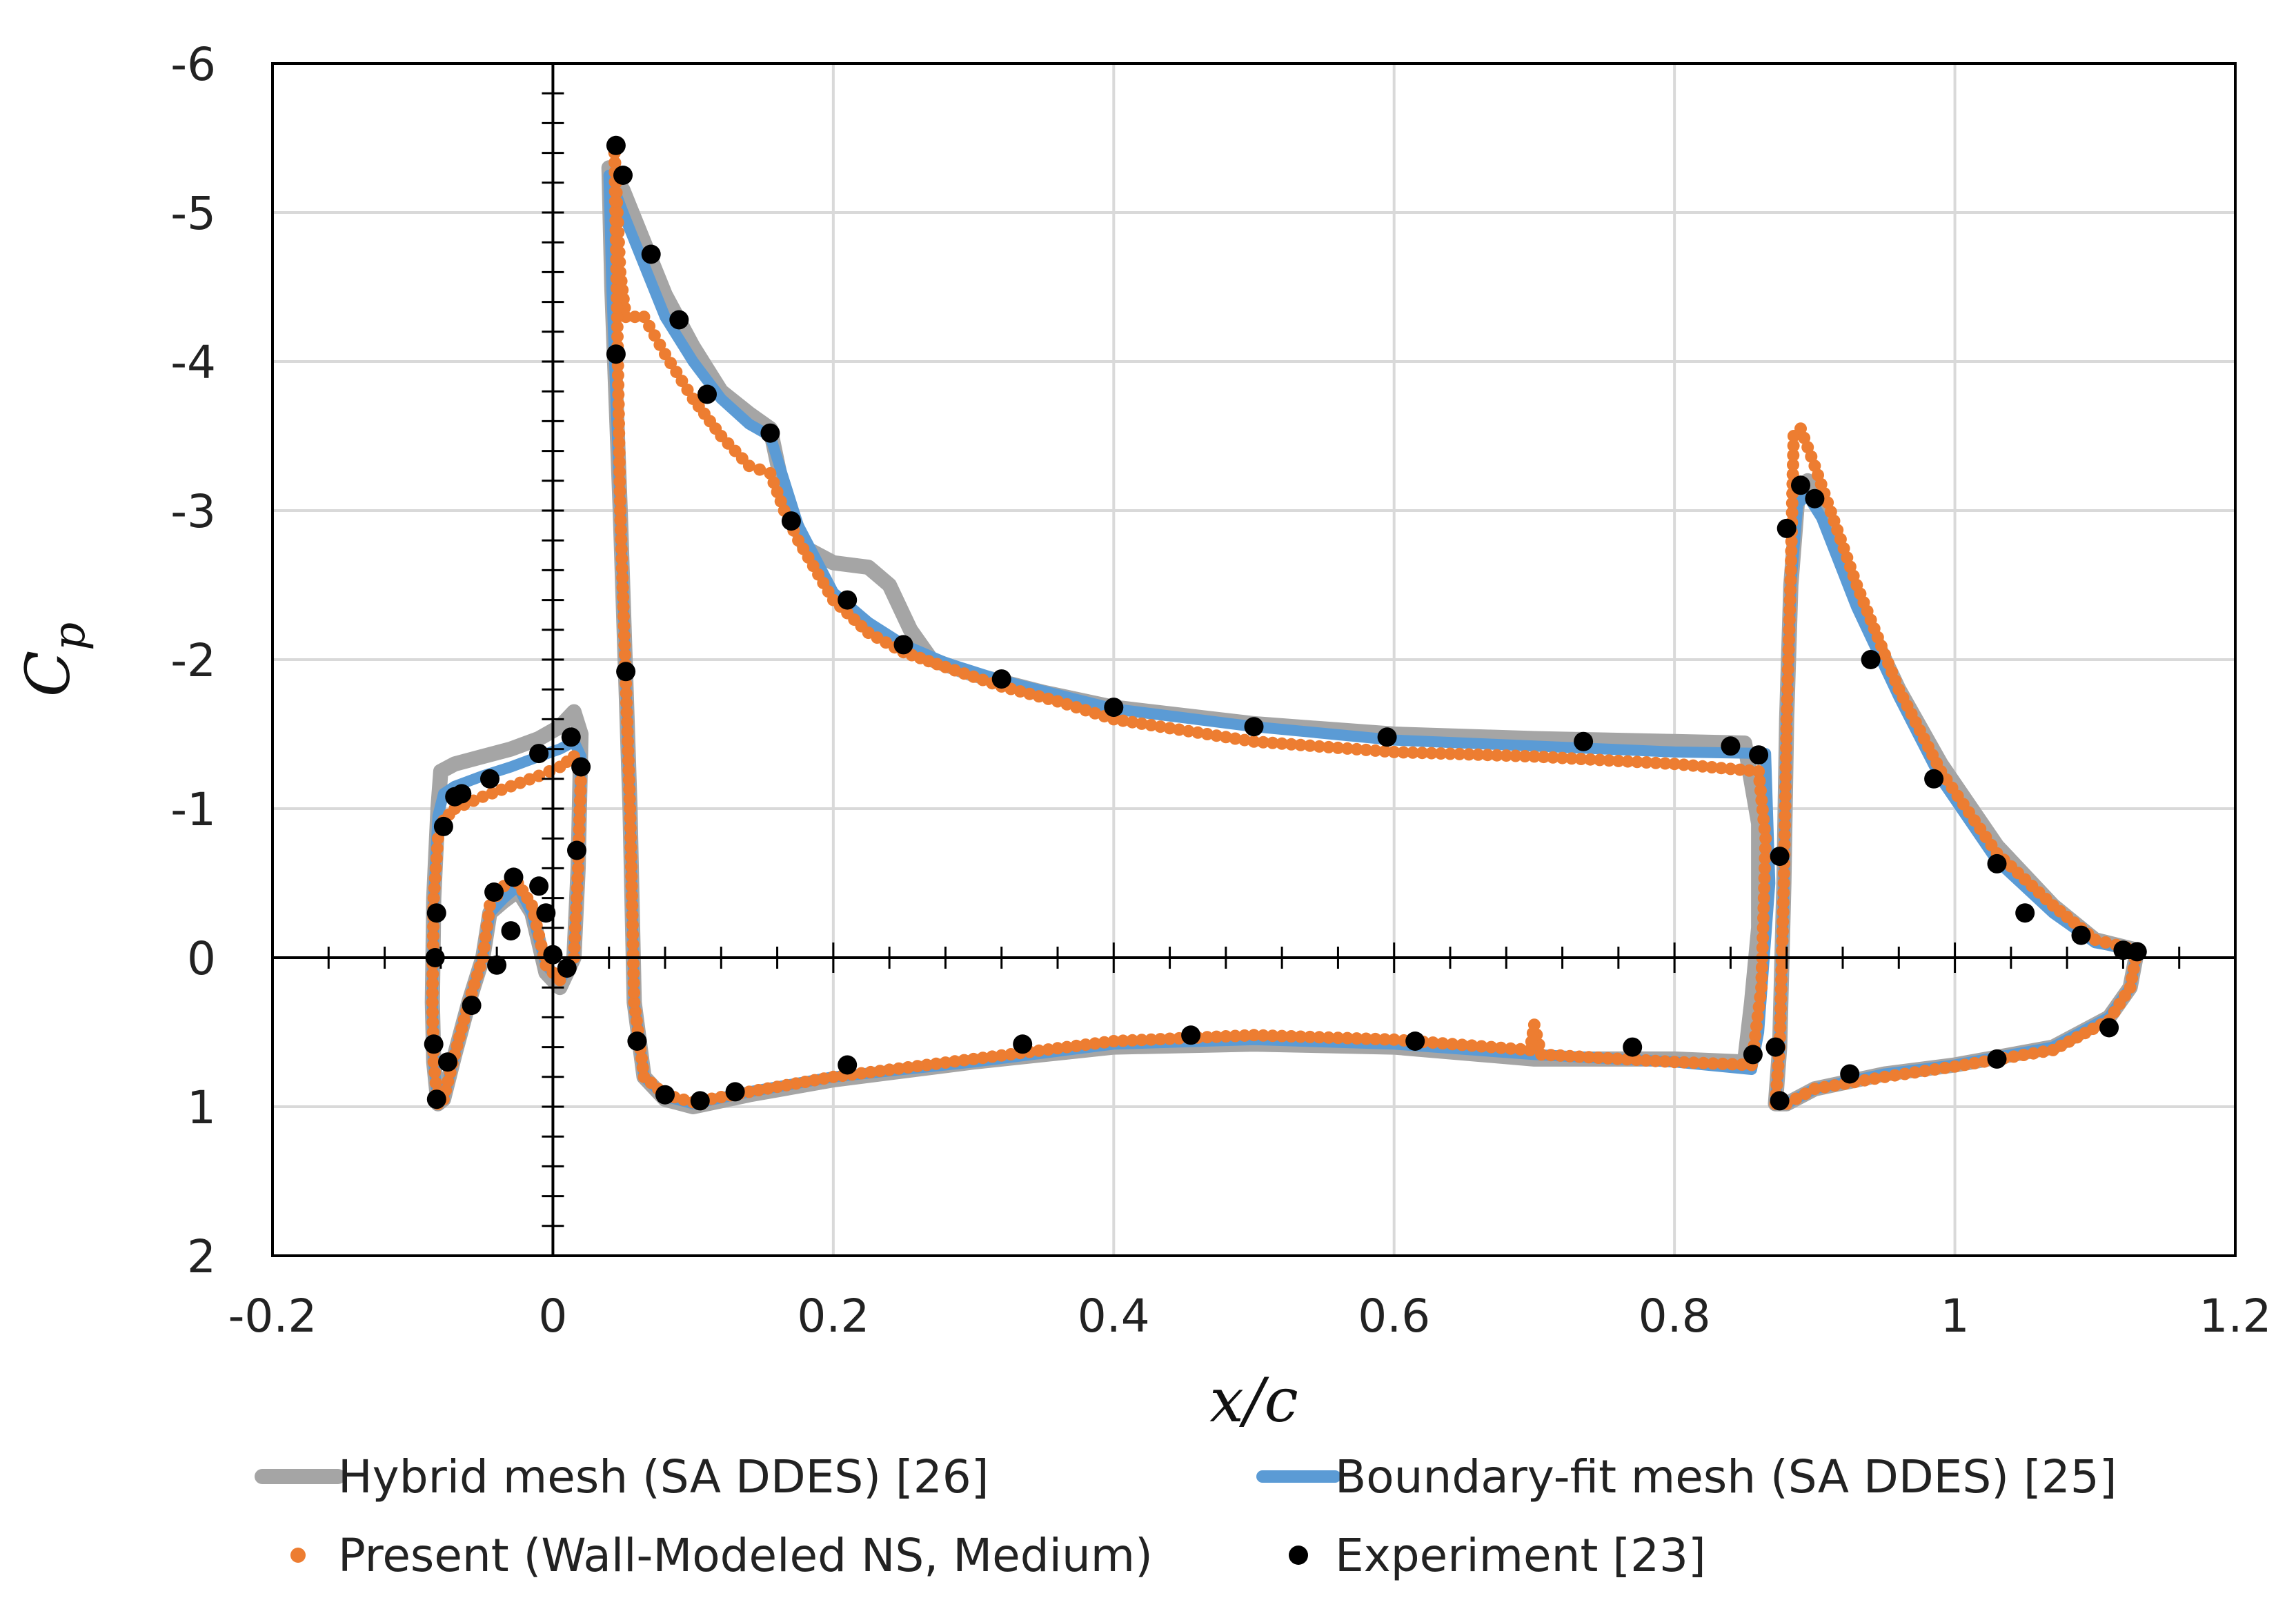 The width and height of the screenshot is (2296, 1609). Describe the element at coordinates (193, 362) in the screenshot. I see `y-tick-label: -4` at that location.